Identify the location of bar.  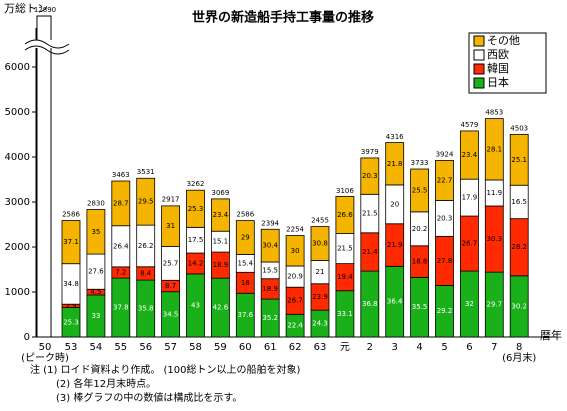
(44, 176).